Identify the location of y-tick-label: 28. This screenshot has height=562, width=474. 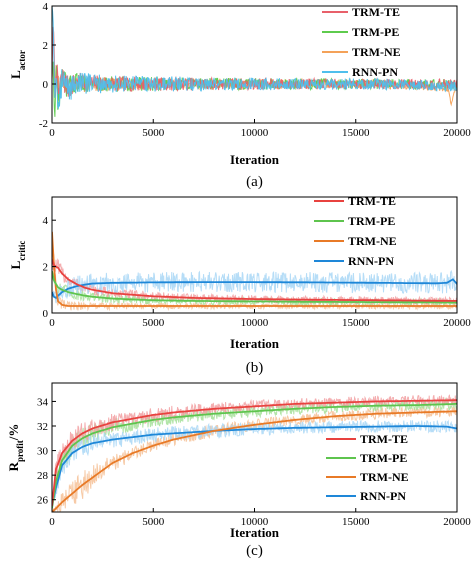
(43, 476).